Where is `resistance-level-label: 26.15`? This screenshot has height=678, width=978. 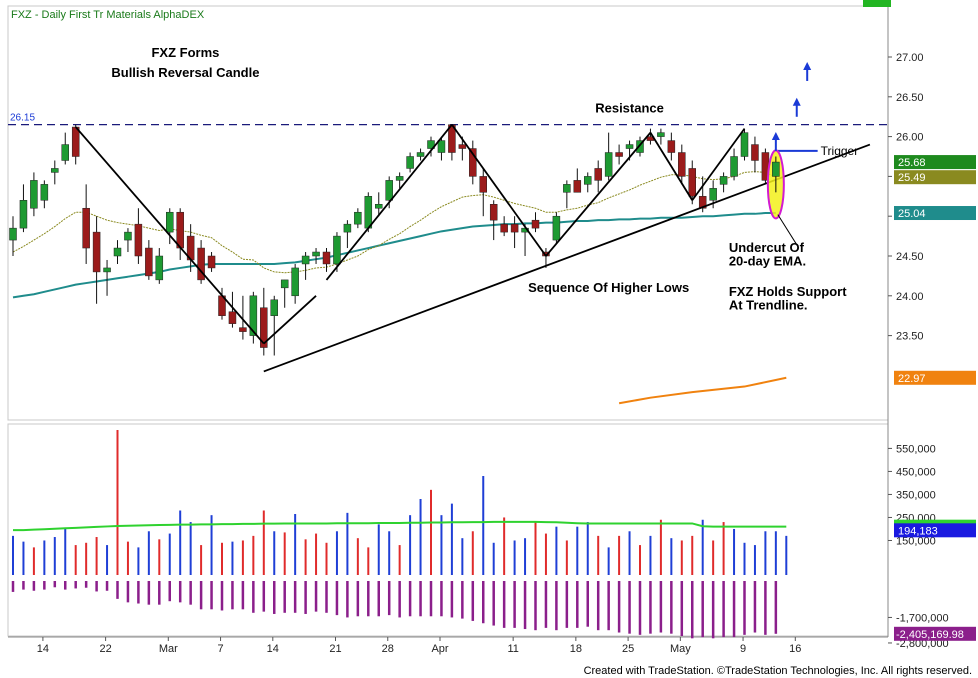
resistance-level-label: 26.15 is located at coordinates (22, 118).